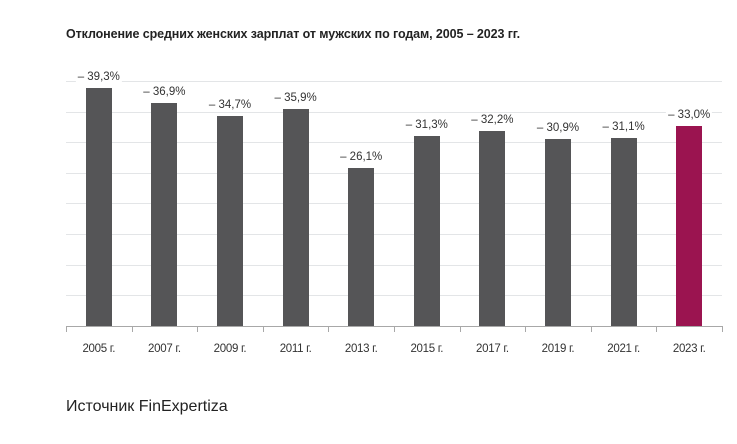  Describe the element at coordinates (230, 104) in the screenshot. I see `value-label: – 34,7%` at that location.